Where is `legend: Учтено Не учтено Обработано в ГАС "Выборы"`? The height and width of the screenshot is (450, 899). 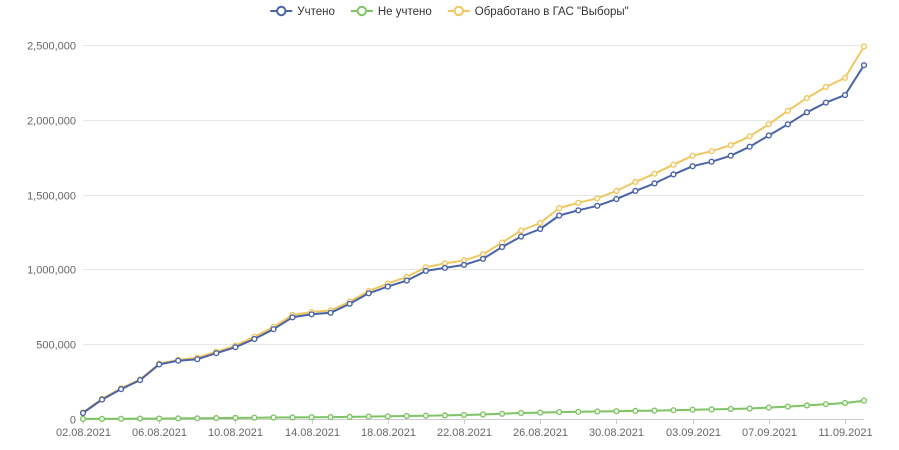 legend: Учтено Не учтено Обработано в ГАС "Выборы" is located at coordinates (449, 11).